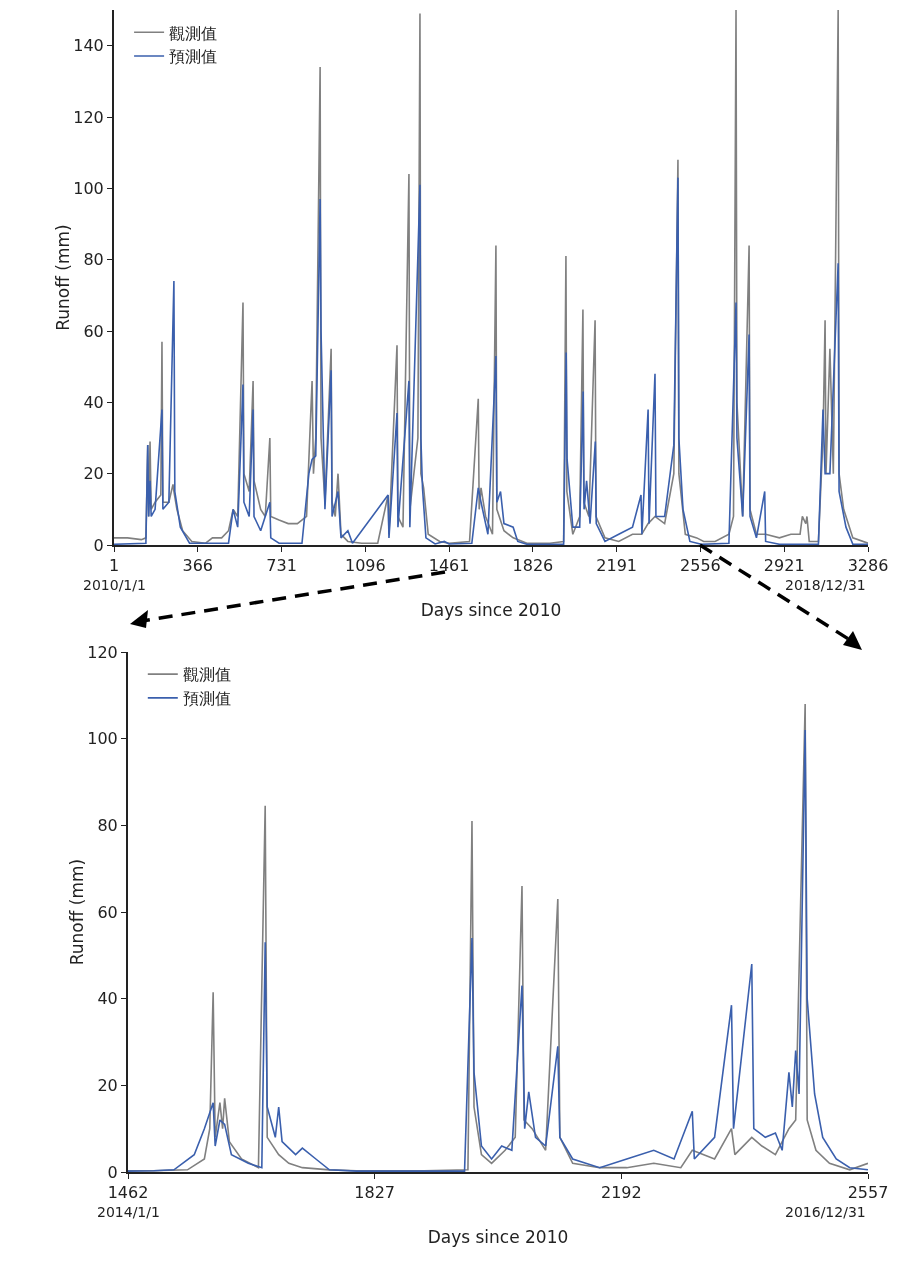  I want to click on x-tick-label: 2557, so click(868, 1193).